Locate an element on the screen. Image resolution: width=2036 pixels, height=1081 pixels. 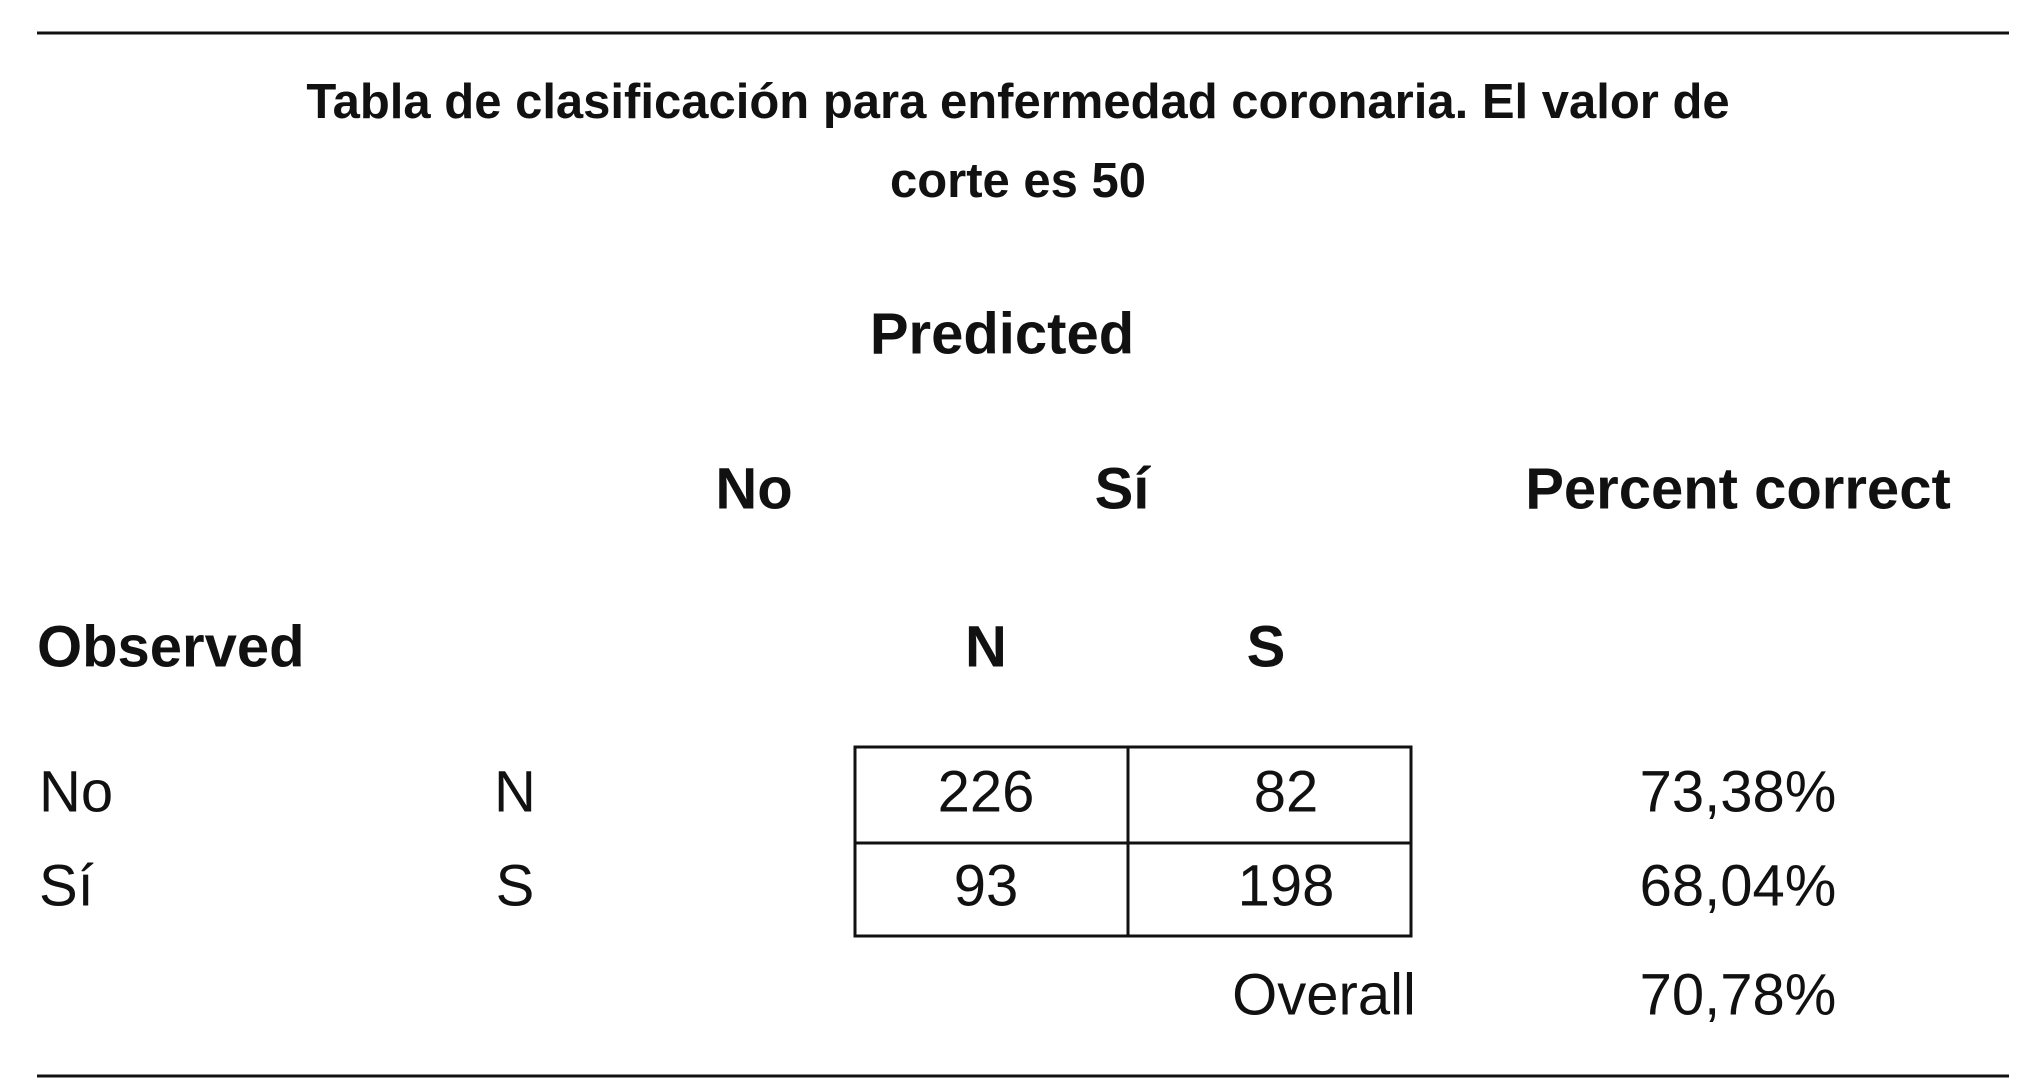
cell-value: 82 is located at coordinates (1286, 791).